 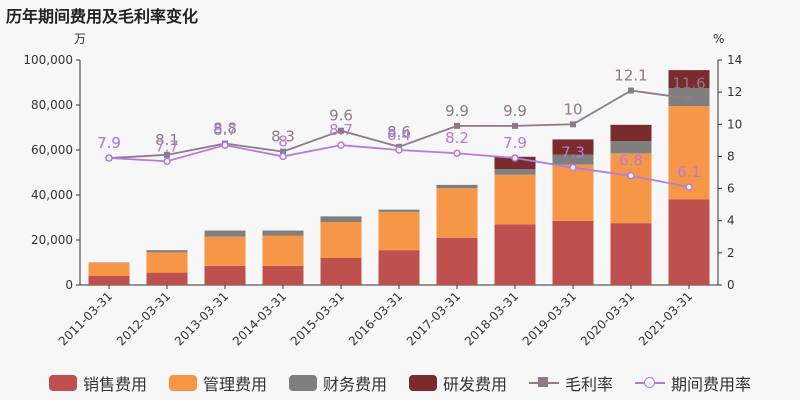 What do you see at coordinates (143, 318) in the screenshot?
I see `x-tick-label: 2012-03-31` at bounding box center [143, 318].